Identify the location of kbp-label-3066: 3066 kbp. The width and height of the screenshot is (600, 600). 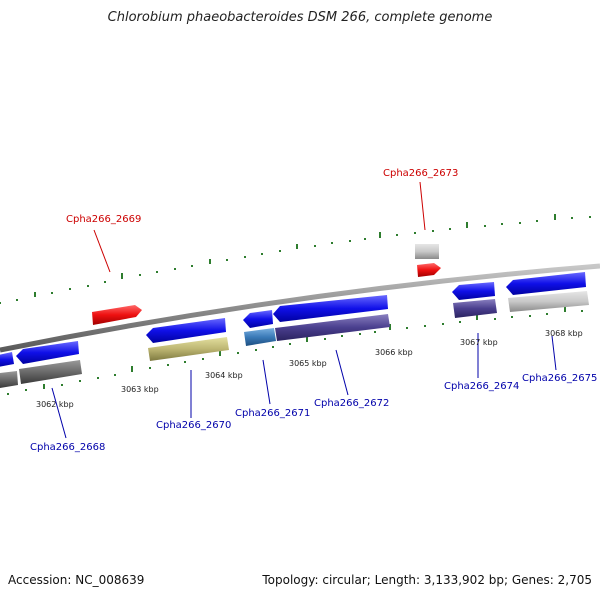
(394, 352).